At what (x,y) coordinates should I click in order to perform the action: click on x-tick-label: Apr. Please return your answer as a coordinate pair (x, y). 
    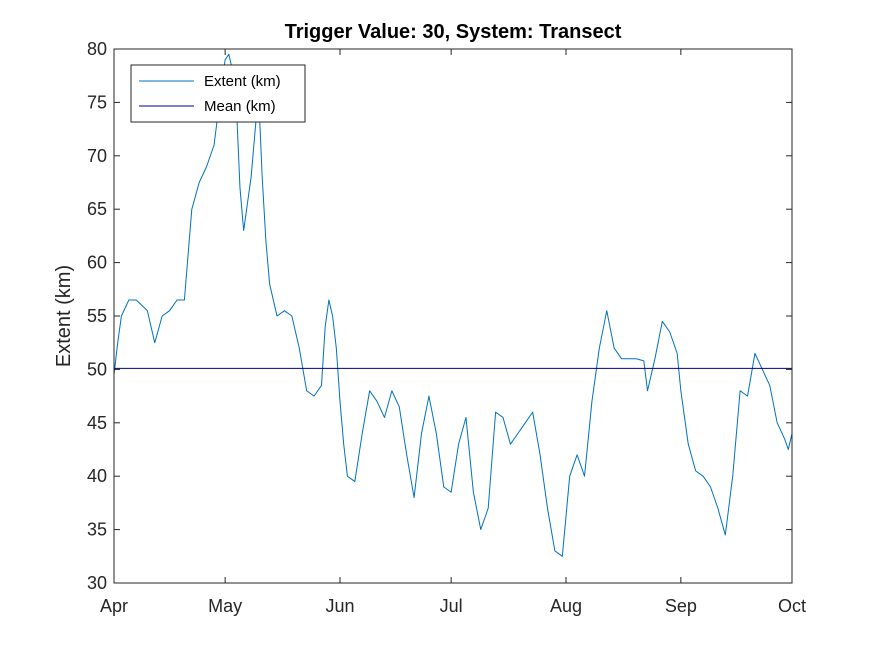
    Looking at the image, I should click on (114, 606).